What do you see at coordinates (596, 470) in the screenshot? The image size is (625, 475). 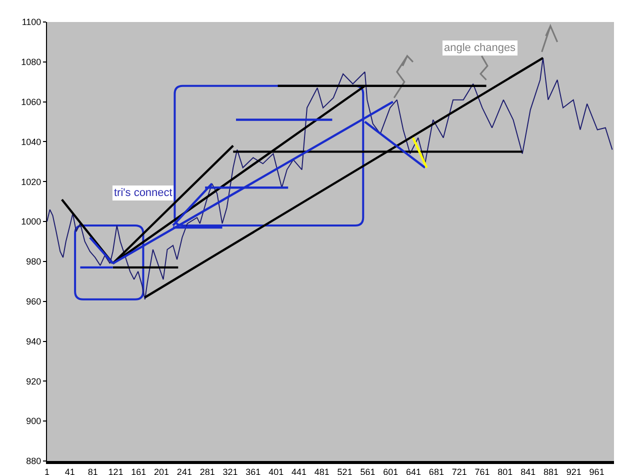 I see `x-tick-label: 961` at bounding box center [596, 470].